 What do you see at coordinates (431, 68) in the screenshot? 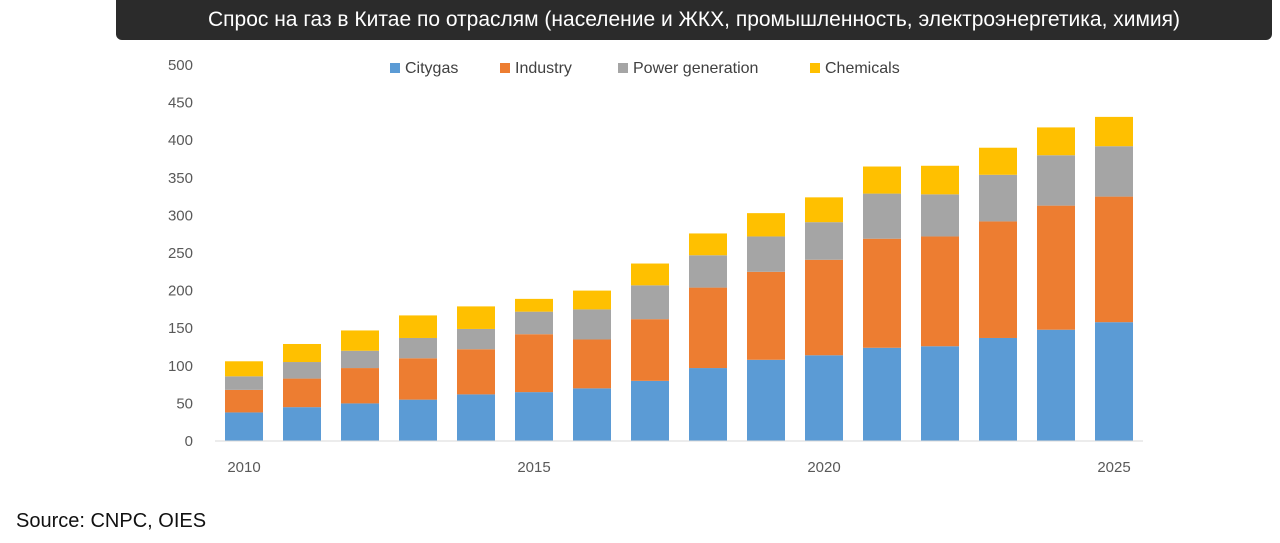
I see `legend-label: Citygas` at bounding box center [431, 68].